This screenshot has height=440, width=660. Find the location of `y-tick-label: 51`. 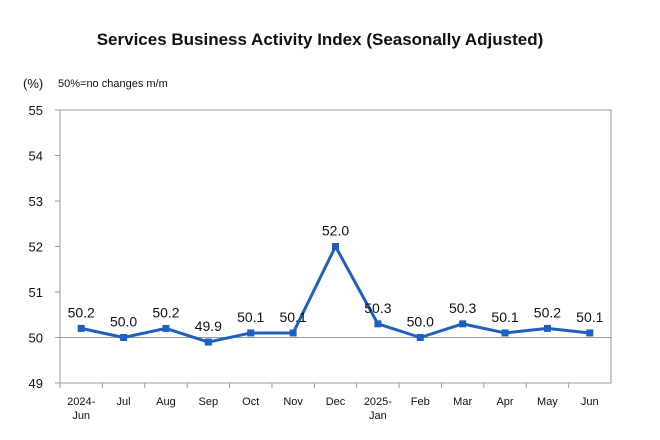

y-tick-label: 51 is located at coordinates (36, 292).